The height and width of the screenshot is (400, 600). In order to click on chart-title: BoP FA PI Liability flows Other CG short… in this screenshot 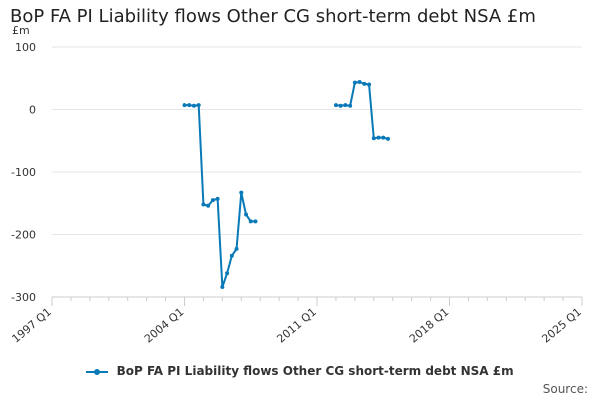, I will do `click(273, 16)`.